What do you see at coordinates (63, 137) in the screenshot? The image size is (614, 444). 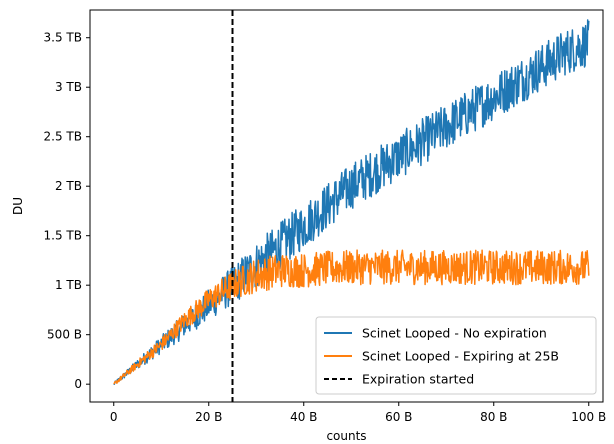 I see `y-tick-label: 2.5 TB` at bounding box center [63, 137].